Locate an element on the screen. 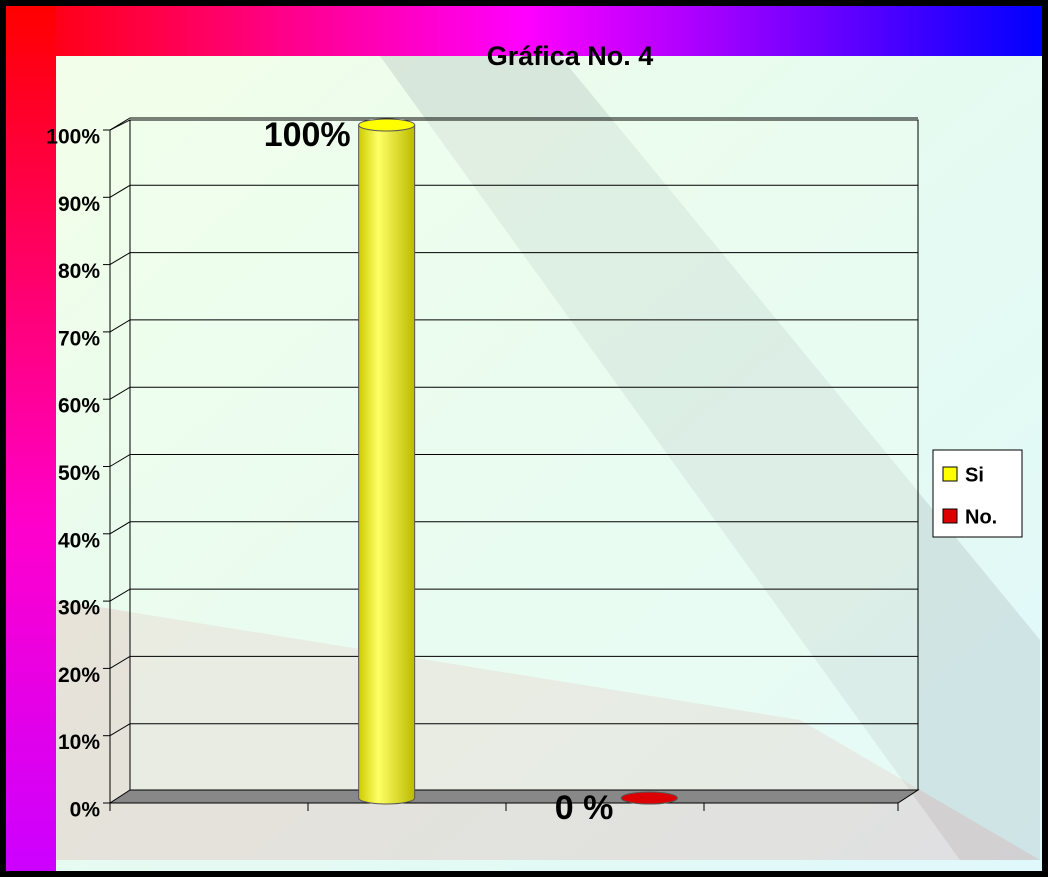 The height and width of the screenshot is (877, 1048). y-tick-label: 20% is located at coordinates (79, 675).